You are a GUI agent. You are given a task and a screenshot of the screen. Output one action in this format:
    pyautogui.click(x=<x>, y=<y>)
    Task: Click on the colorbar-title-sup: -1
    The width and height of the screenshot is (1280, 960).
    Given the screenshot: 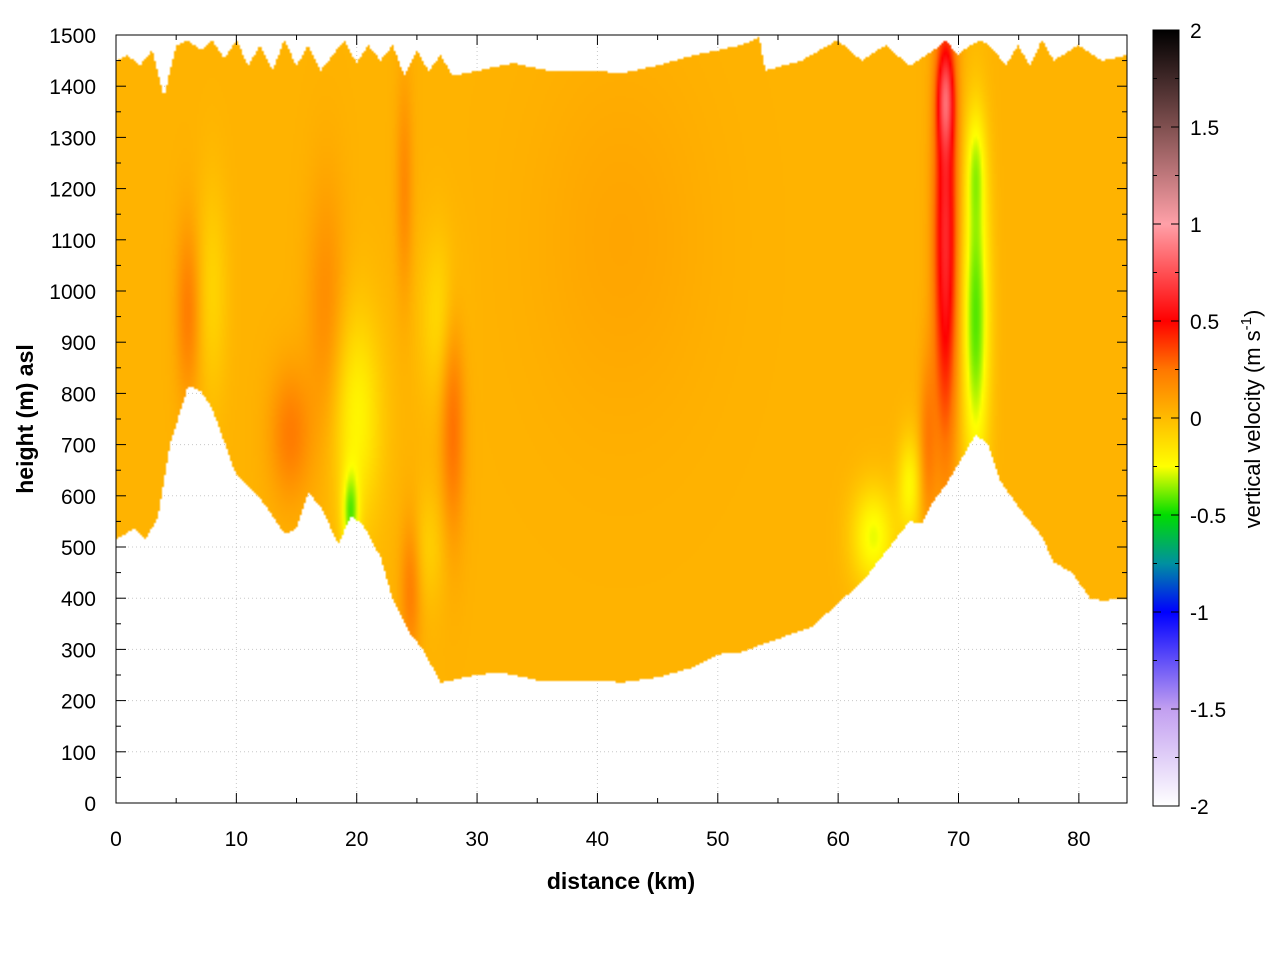 What is the action you would take?
    pyautogui.click(x=1246, y=323)
    